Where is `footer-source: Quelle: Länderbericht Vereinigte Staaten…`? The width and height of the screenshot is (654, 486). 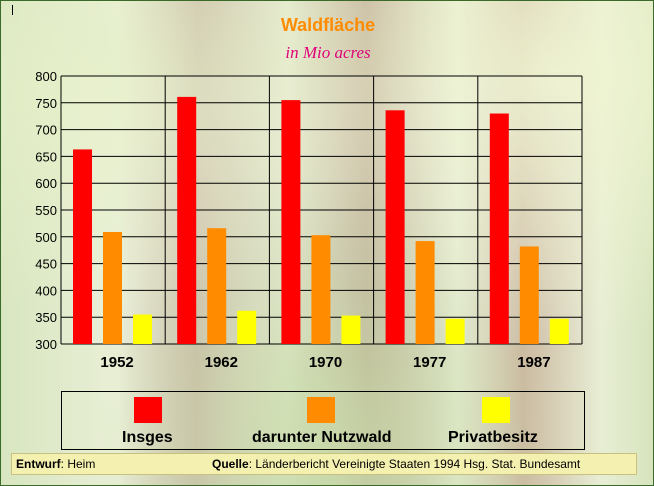 footer-source: Quelle: Länderbericht Vereinigte Staaten… is located at coordinates (396, 464).